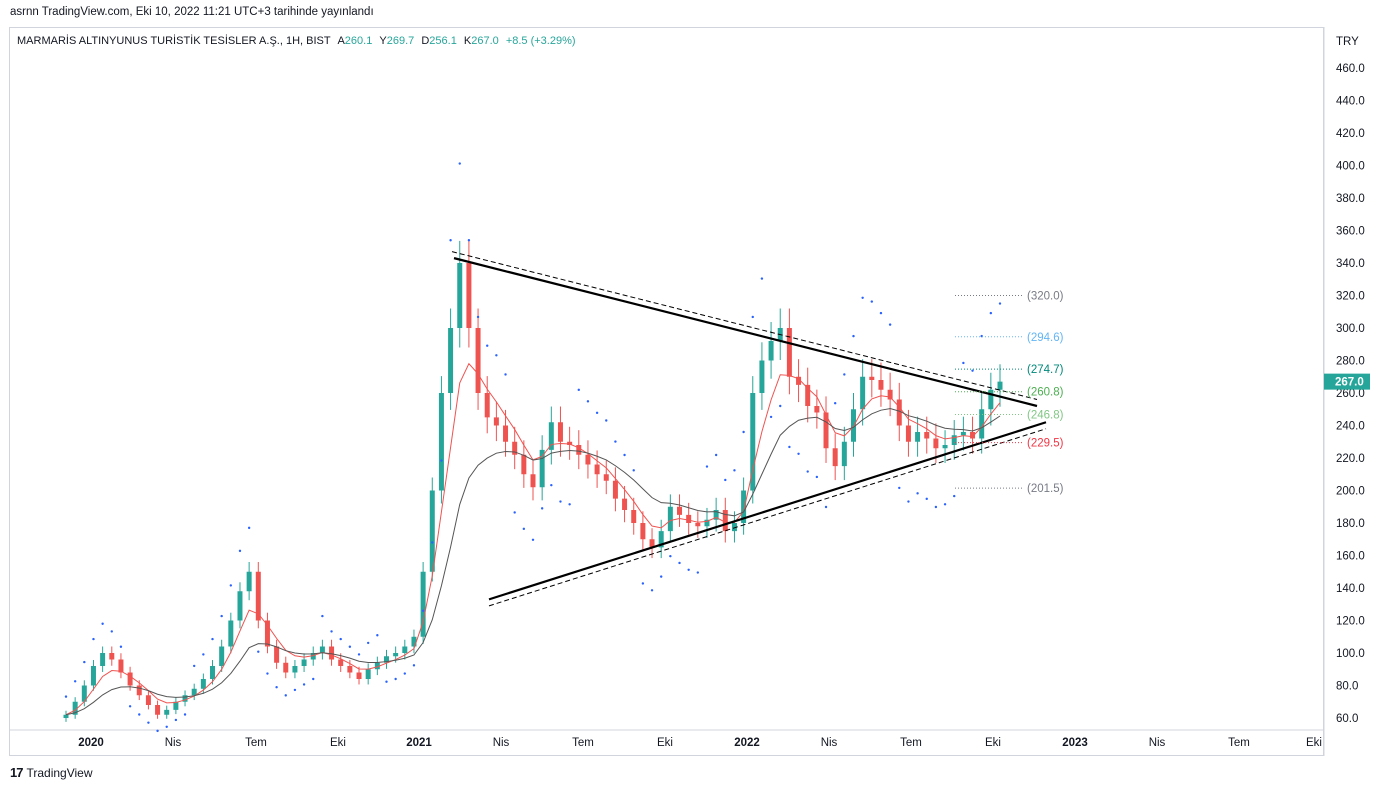  I want to click on high-value: 269.7, so click(400, 41).